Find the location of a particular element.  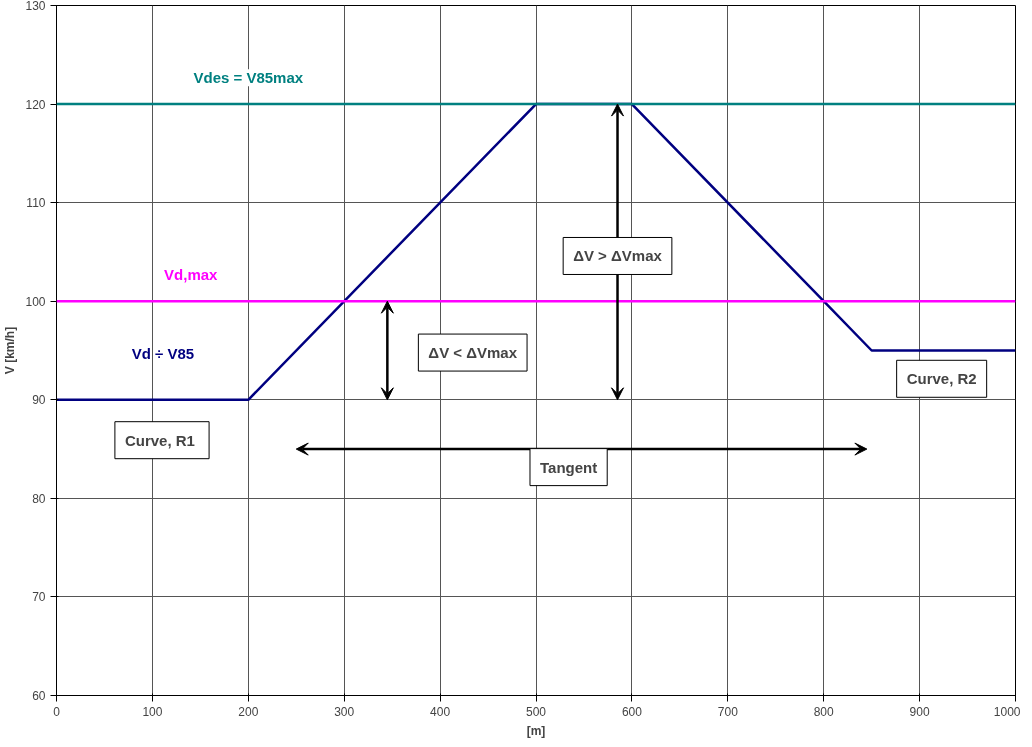

x-tick-label: 600 is located at coordinates (632, 711).